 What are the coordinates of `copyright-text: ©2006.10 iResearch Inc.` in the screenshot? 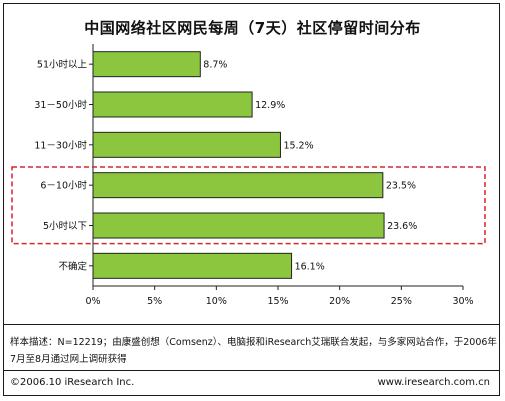 It's located at (72, 382).